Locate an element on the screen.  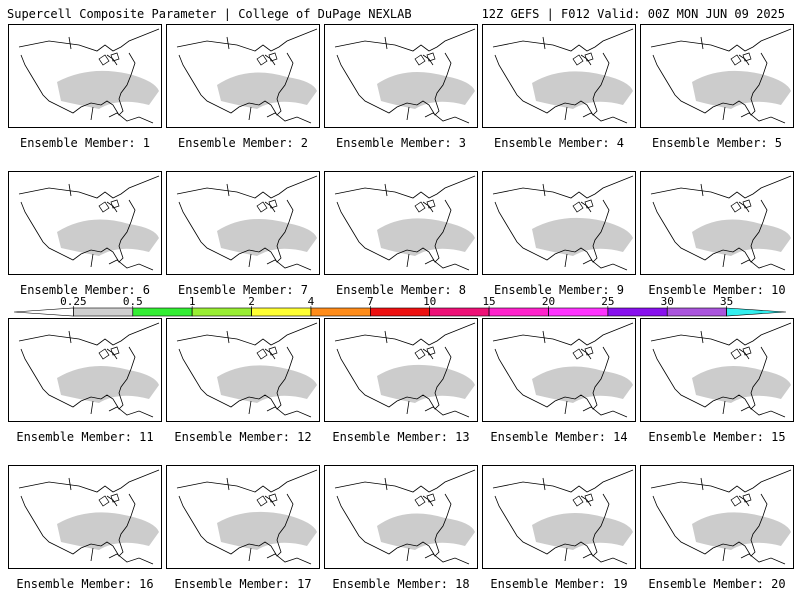
colorbar-tick-label: 4 is located at coordinates (311, 302).